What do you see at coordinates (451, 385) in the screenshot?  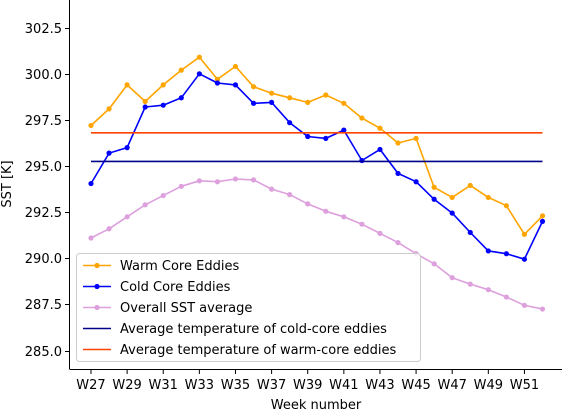 I see `x-tick-label: W47` at bounding box center [451, 385].